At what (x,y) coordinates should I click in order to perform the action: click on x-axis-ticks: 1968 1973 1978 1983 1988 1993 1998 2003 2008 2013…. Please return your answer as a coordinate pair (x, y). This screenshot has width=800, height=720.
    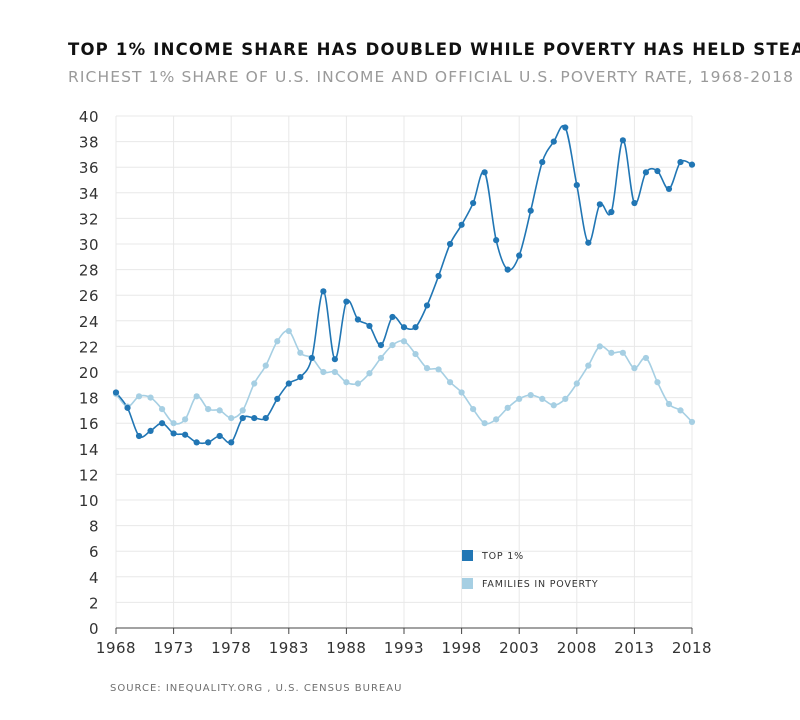
    Looking at the image, I should click on (404, 648).